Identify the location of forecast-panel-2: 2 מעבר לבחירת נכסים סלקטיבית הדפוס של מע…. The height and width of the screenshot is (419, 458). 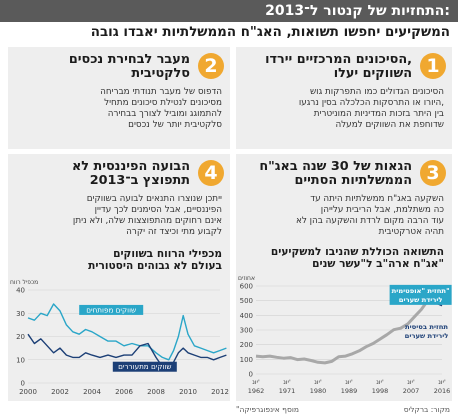
(119, 98).